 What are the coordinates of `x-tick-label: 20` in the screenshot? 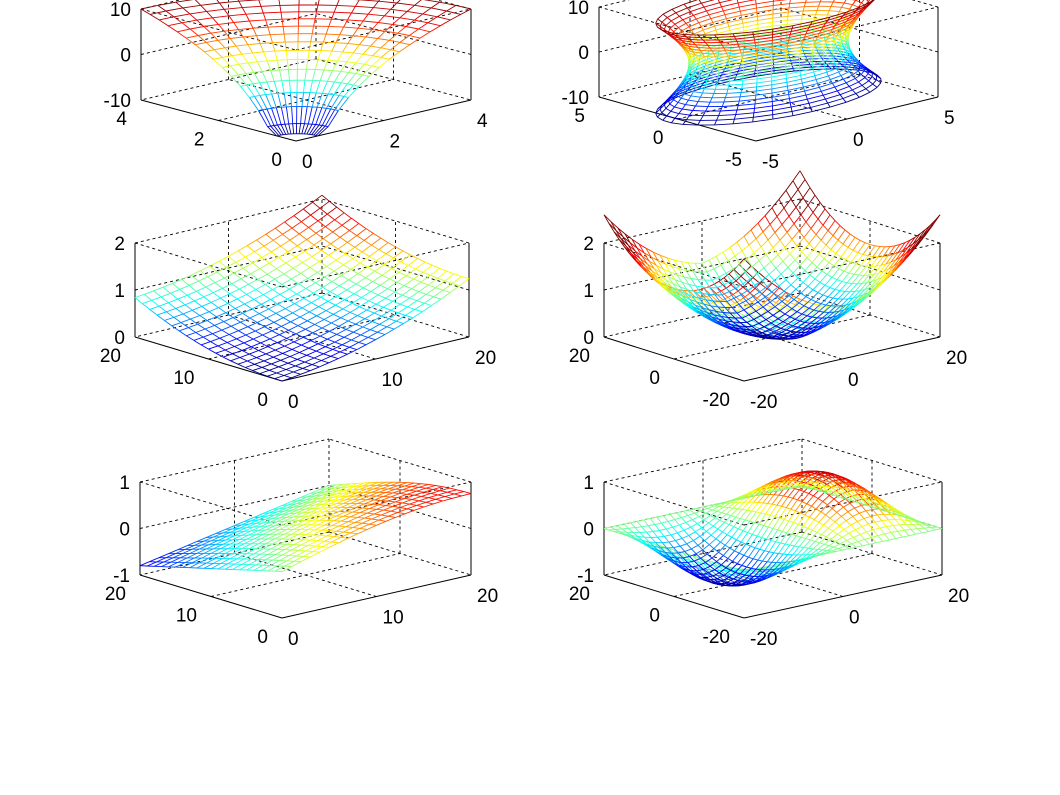 It's located at (956, 358).